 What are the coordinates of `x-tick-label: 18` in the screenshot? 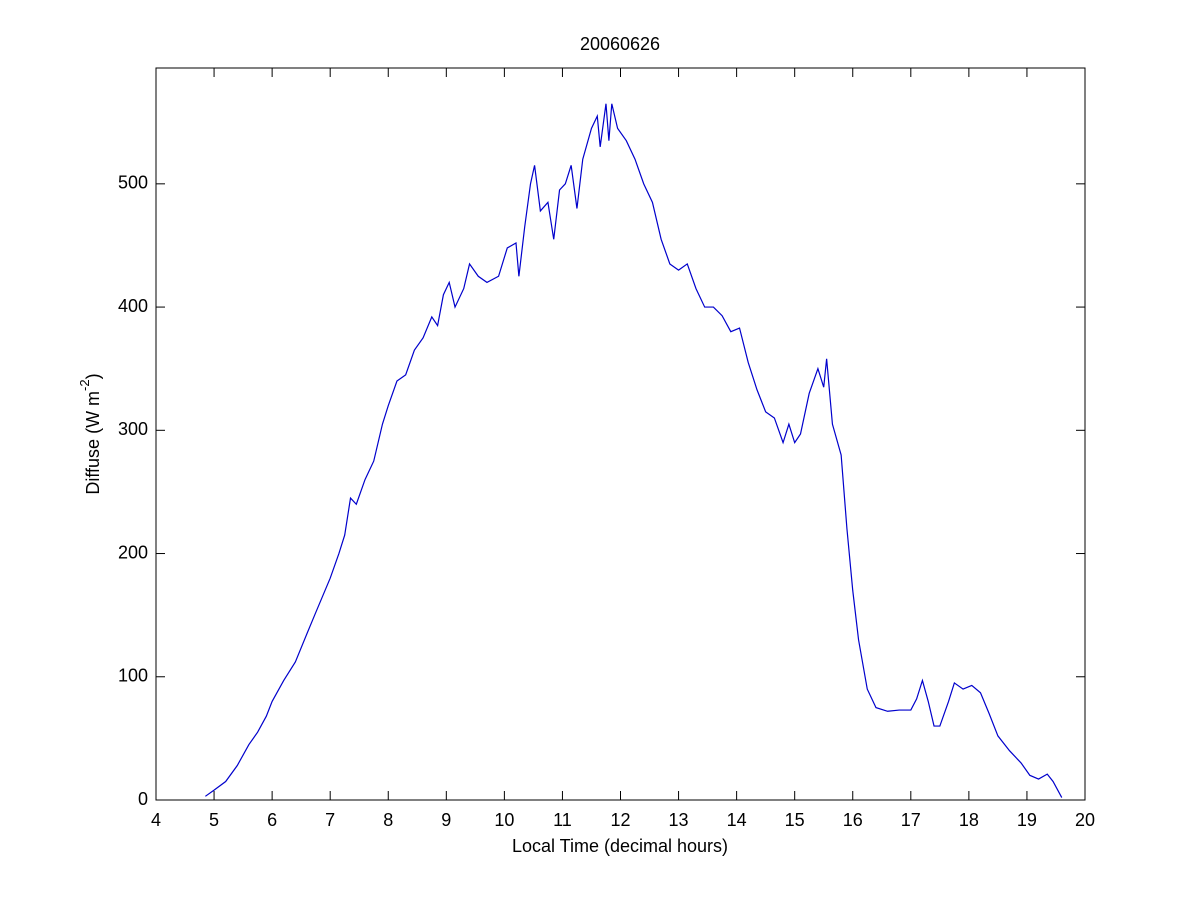 It's located at (969, 820).